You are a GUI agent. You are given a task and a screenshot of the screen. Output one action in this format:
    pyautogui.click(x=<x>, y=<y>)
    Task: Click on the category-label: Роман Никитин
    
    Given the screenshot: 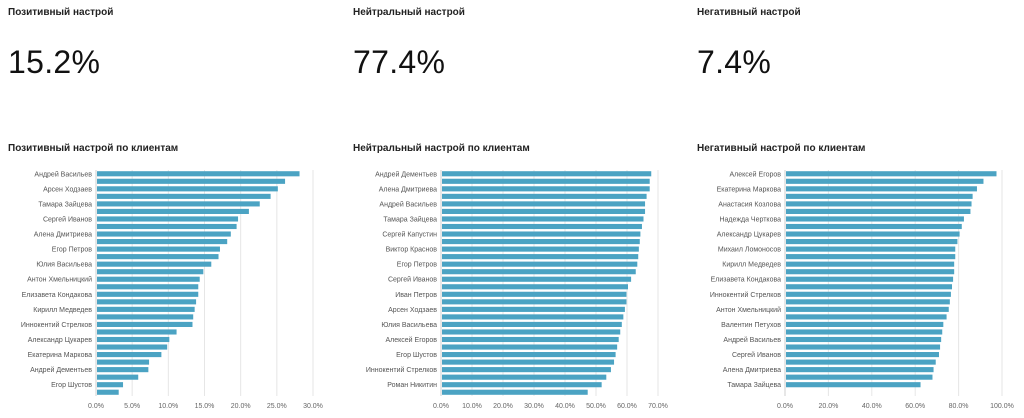 What is the action you would take?
    pyautogui.click(x=412, y=385)
    